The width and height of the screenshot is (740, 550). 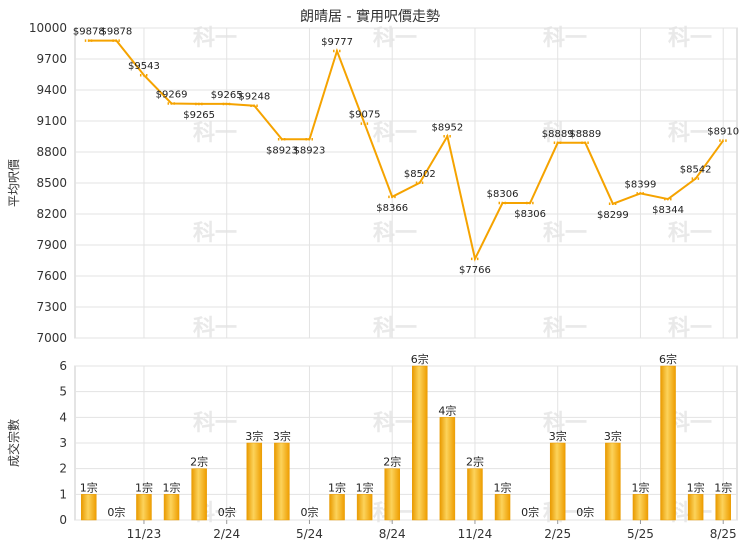 What do you see at coordinates (420, 174) in the screenshot?
I see `price-data-label: $8502` at bounding box center [420, 174].